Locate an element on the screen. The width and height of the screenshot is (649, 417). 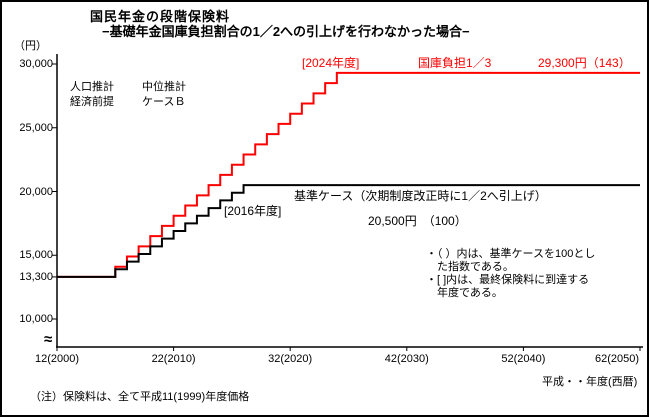
red-series-final-year-label: [2024年度] is located at coordinates (331, 63).